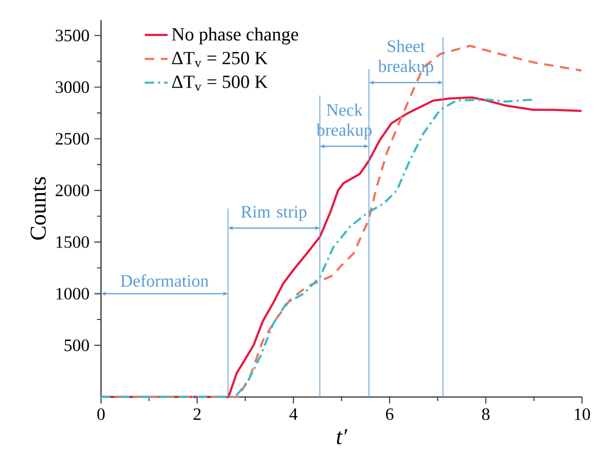 This screenshot has height=457, width=593. What do you see at coordinates (220, 83) in the screenshot?
I see `legend-label: ΔT$_{v}$ = 500 K` at bounding box center [220, 83].